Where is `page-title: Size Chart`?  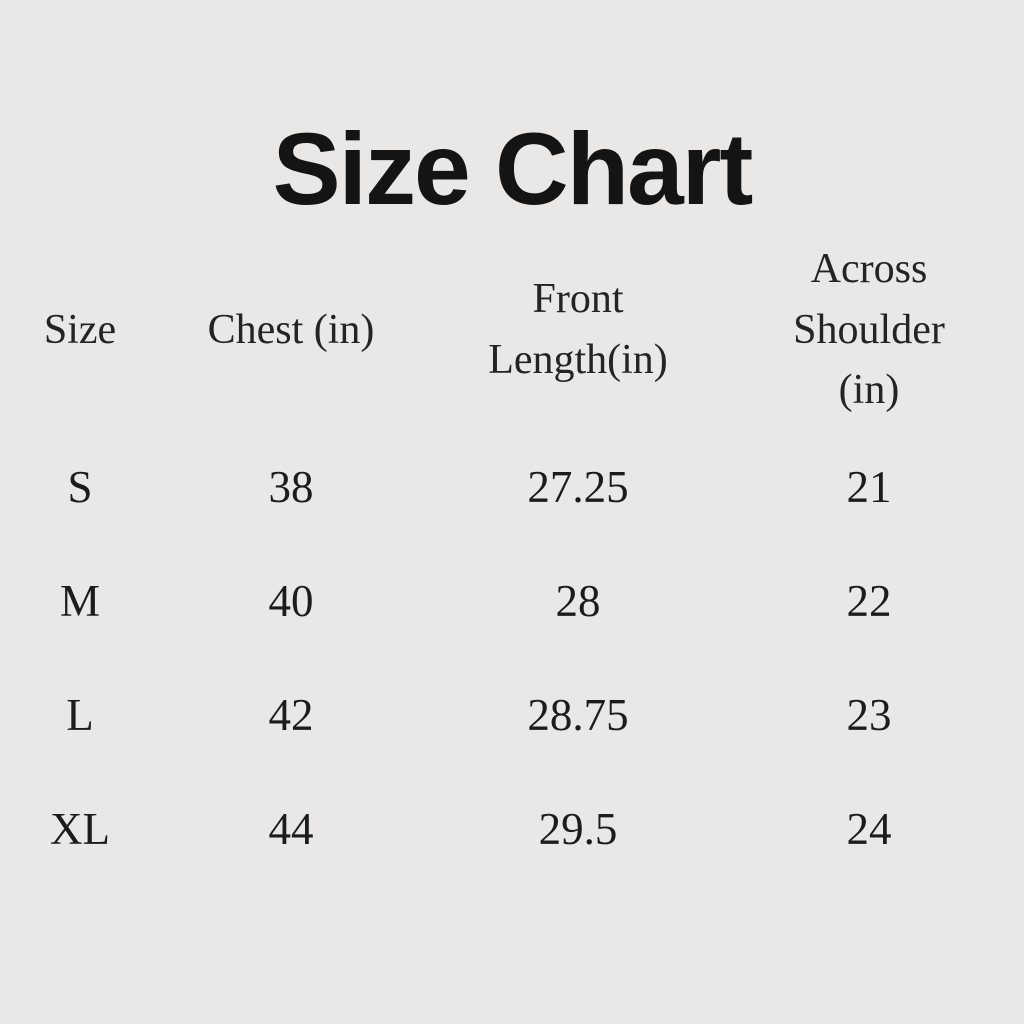
page-title: Size Chart is located at coordinates (513, 169).